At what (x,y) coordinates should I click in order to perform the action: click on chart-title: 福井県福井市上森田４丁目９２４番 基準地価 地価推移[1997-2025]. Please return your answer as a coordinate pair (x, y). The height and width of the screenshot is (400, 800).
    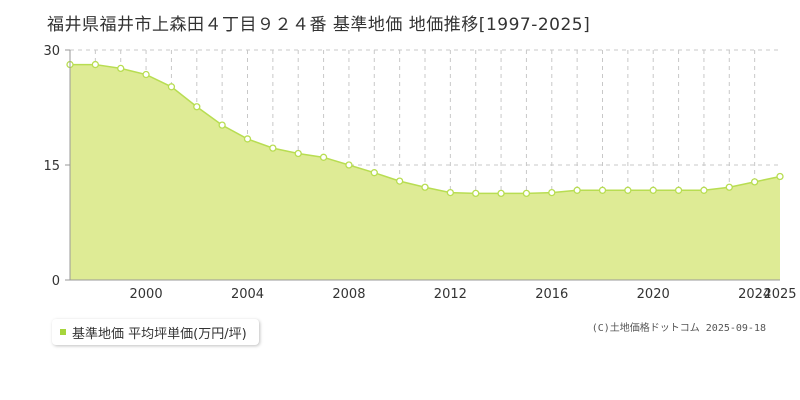
    Looking at the image, I should click on (319, 25).